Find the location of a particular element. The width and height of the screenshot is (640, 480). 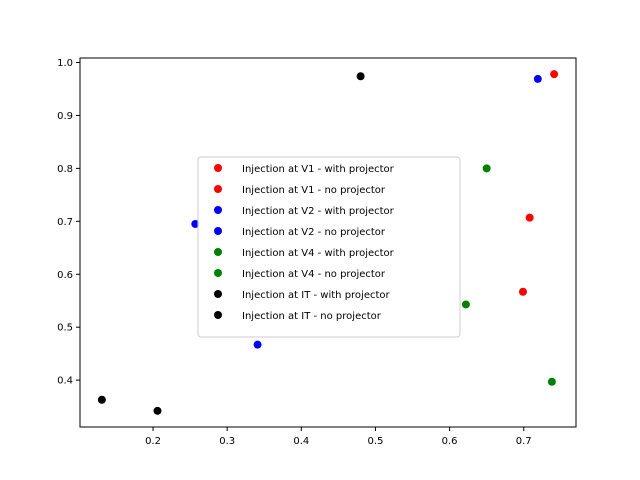

y-tick-label: 1.0 is located at coordinates (65, 63).